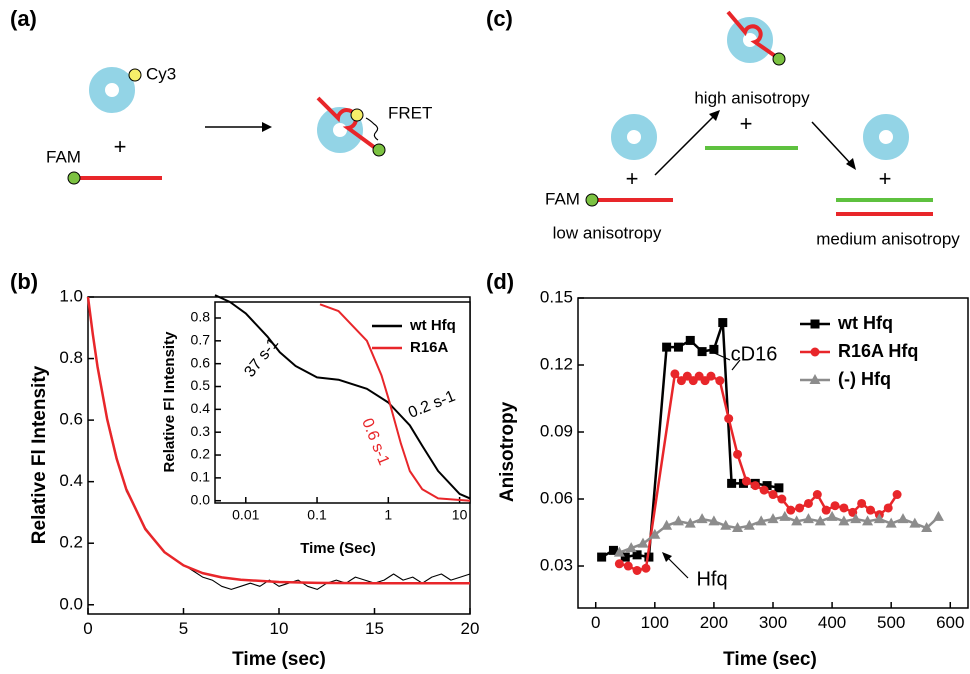 The width and height of the screenshot is (970, 674). I want to click on legend-label: R16A, so click(429, 347).